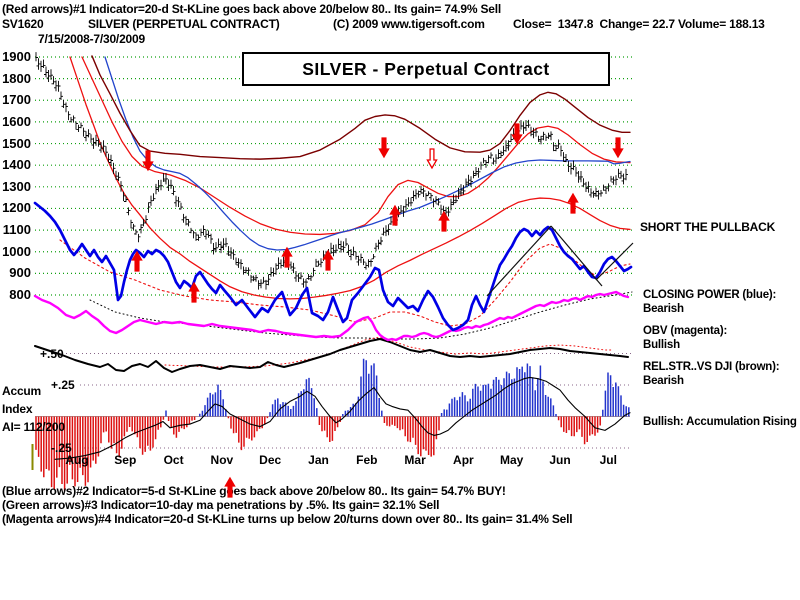 Image resolution: width=800 pixels, height=600 pixels. Describe the element at coordinates (16, 230) in the screenshot. I see `price-label-1100: 1100` at that location.